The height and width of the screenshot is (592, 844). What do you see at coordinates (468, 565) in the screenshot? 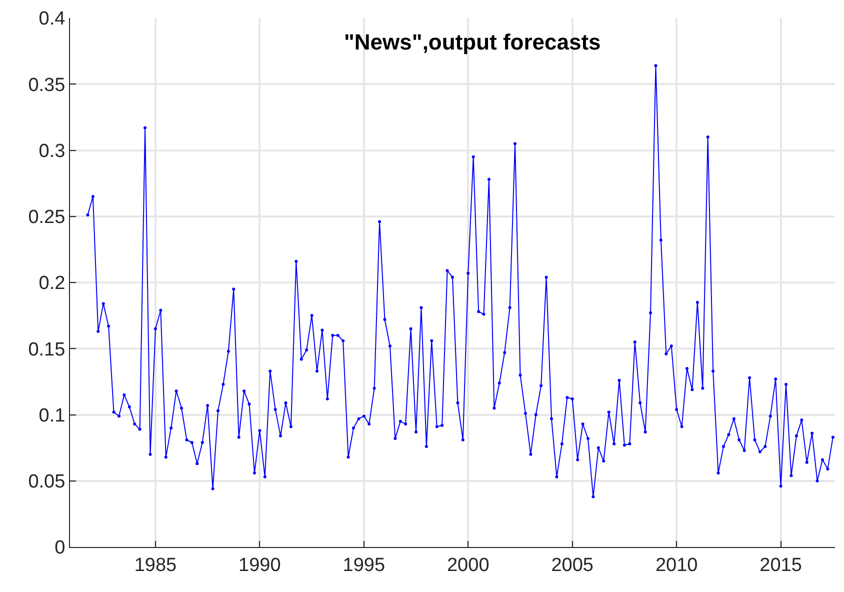
I see `x-tick-label: 2000` at bounding box center [468, 565].